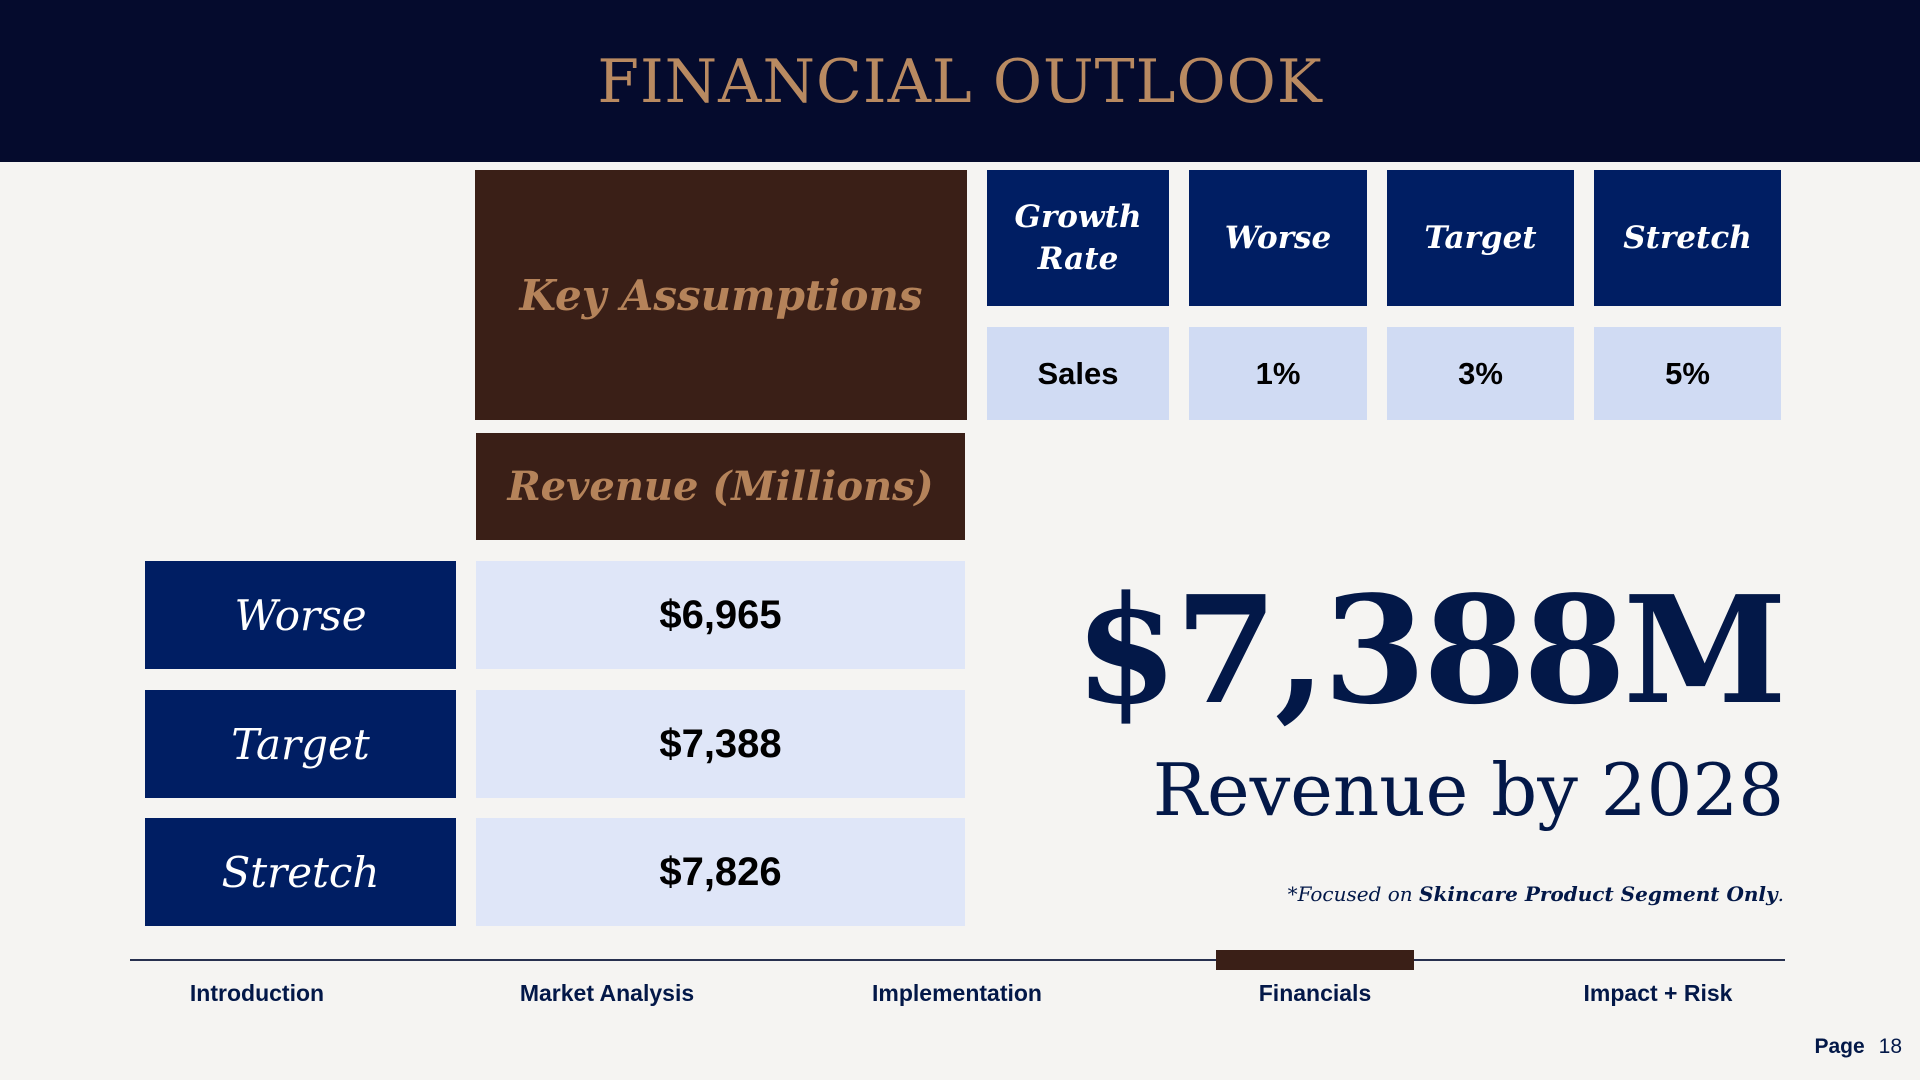  I want to click on row-label: Target, so click(300, 744).